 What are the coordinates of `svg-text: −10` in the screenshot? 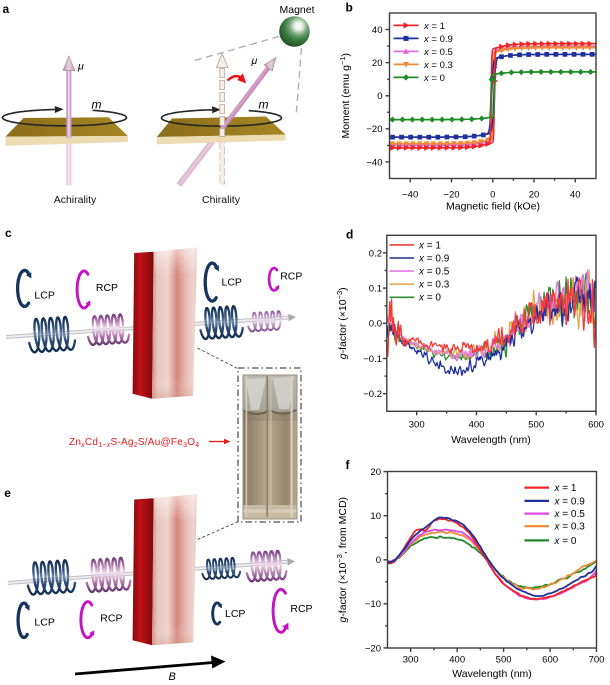 It's located at (373, 604).